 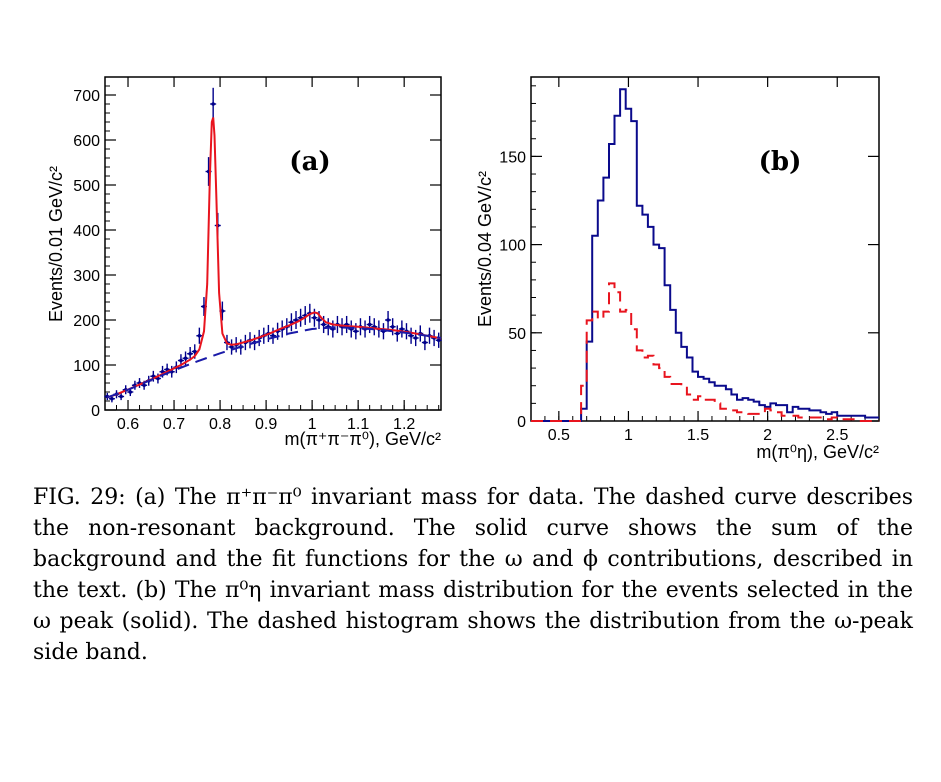 What do you see at coordinates (404, 424) in the screenshot?
I see `panel-a-xtick-label: 1.2` at bounding box center [404, 424].